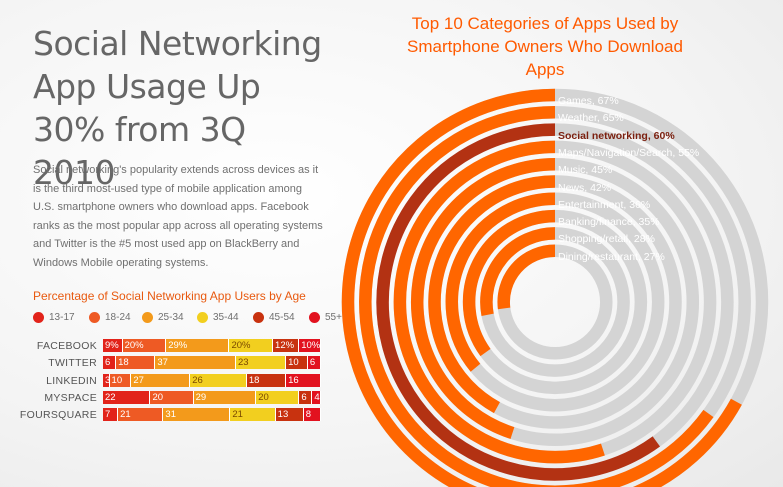  I want to click on bar-category-label: FACEBOOK, so click(66, 346).